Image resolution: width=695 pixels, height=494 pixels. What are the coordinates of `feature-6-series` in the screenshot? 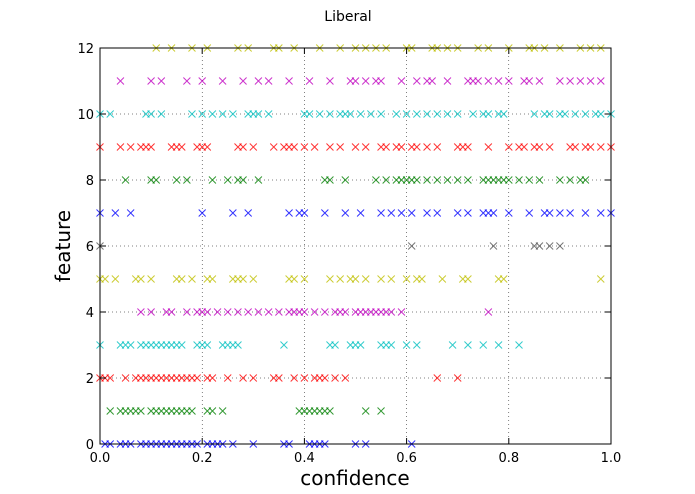 It's located at (330, 246).